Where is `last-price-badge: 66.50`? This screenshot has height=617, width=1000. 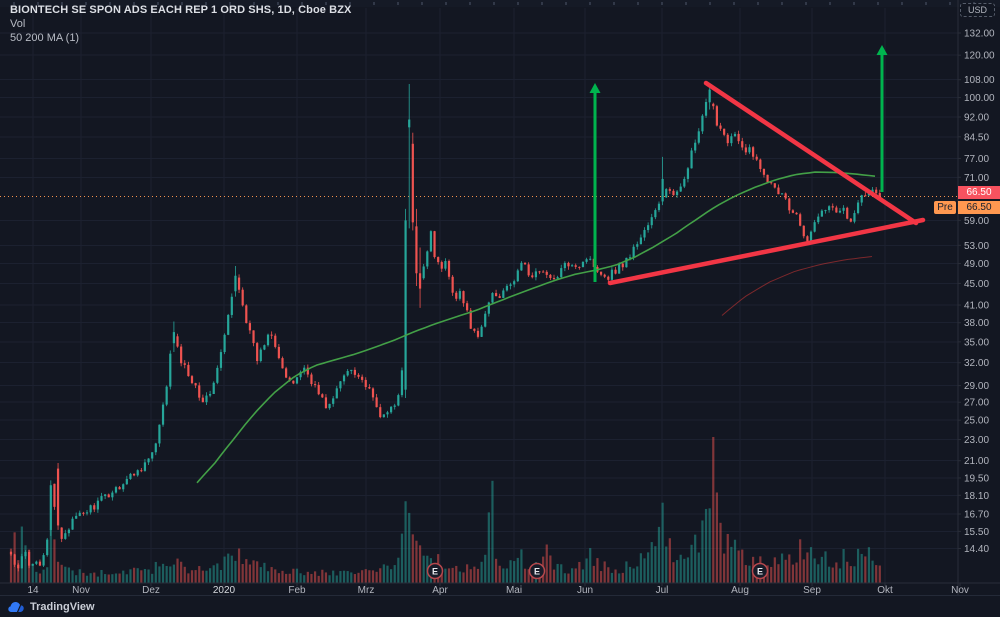 last-price-badge: 66.50 is located at coordinates (979, 192).